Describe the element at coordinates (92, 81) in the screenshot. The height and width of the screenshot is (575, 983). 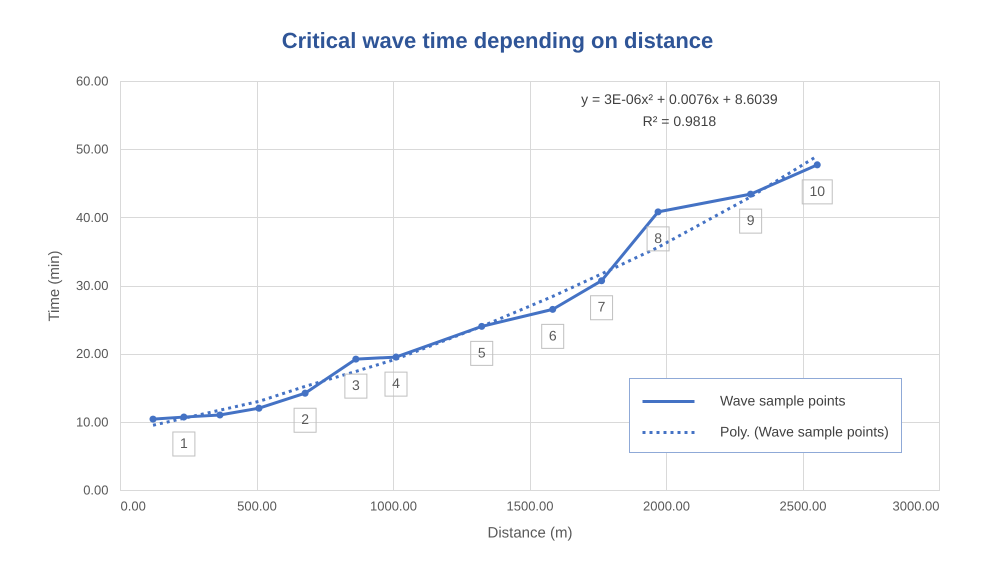
I see `y-tick-label: 60.00` at that location.